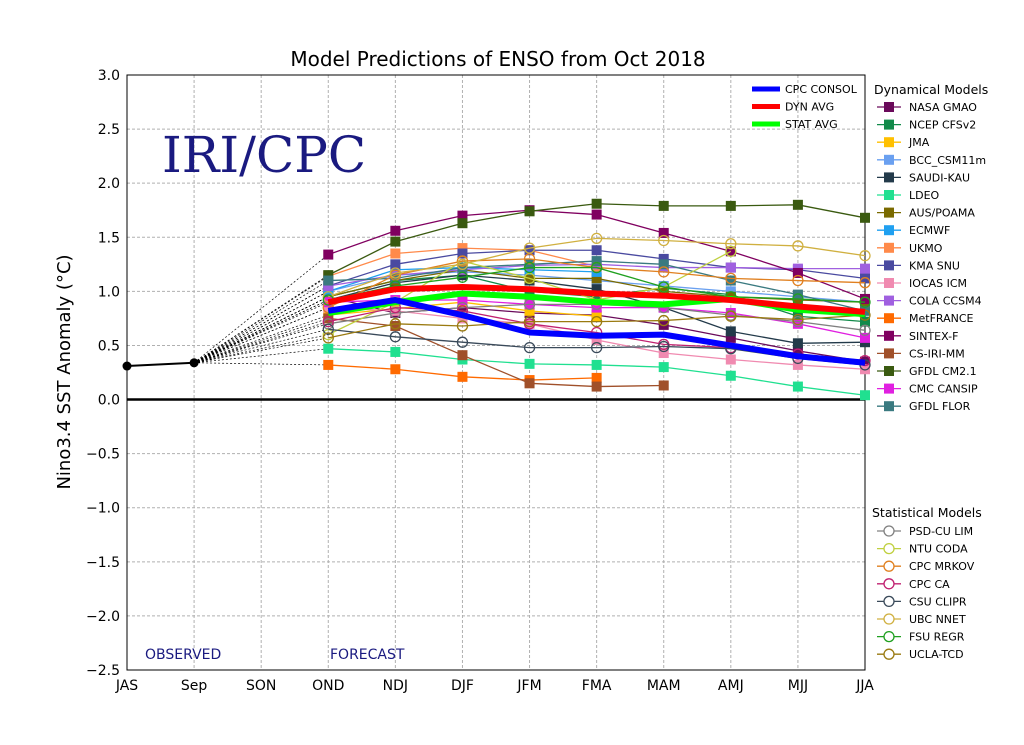  I want to click on forecast-label: FORECAST, so click(367, 655).